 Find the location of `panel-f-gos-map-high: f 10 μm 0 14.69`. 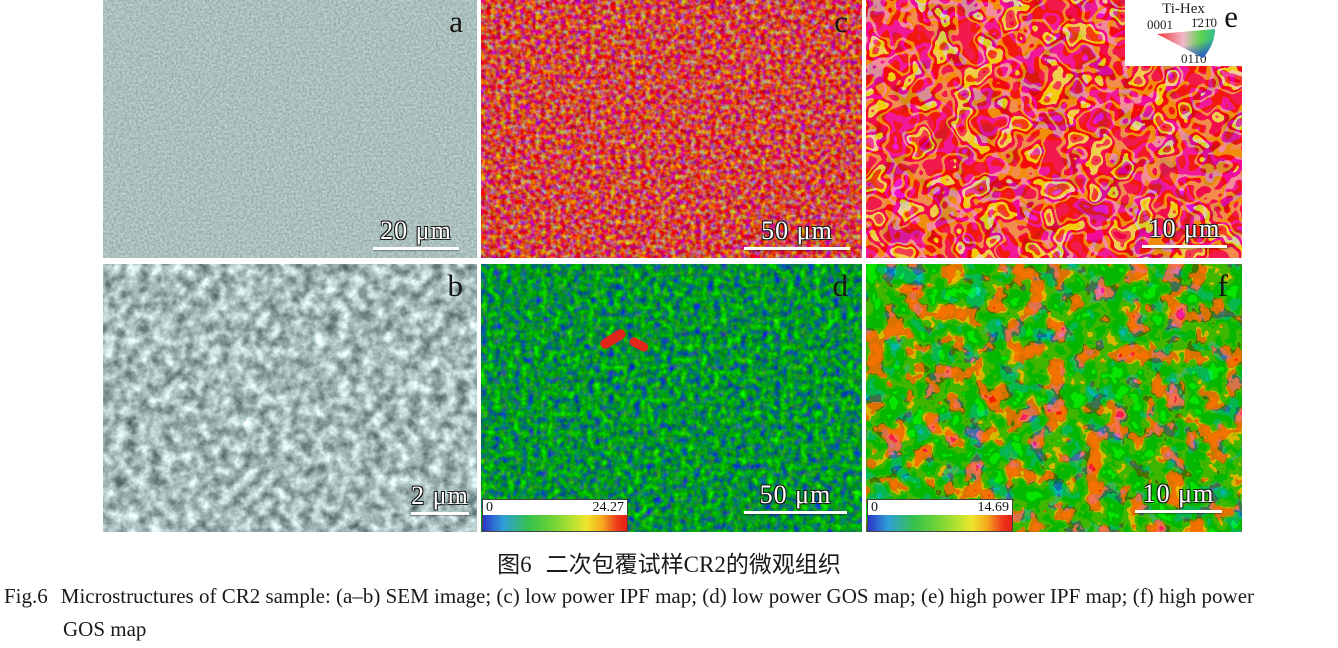

panel-f-gos-map-high: f 10 μm 0 14.69 is located at coordinates (1054, 398).